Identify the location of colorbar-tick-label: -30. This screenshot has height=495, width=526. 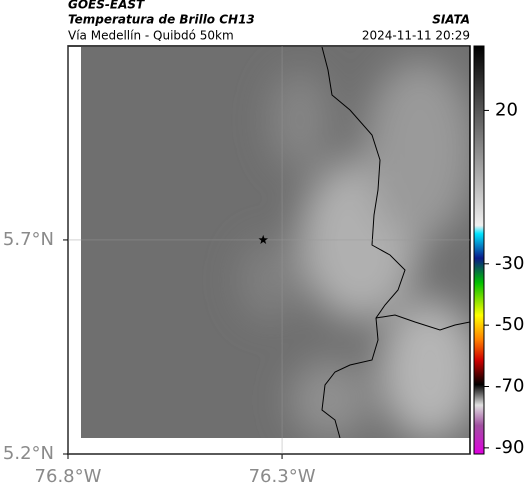
(509, 263).